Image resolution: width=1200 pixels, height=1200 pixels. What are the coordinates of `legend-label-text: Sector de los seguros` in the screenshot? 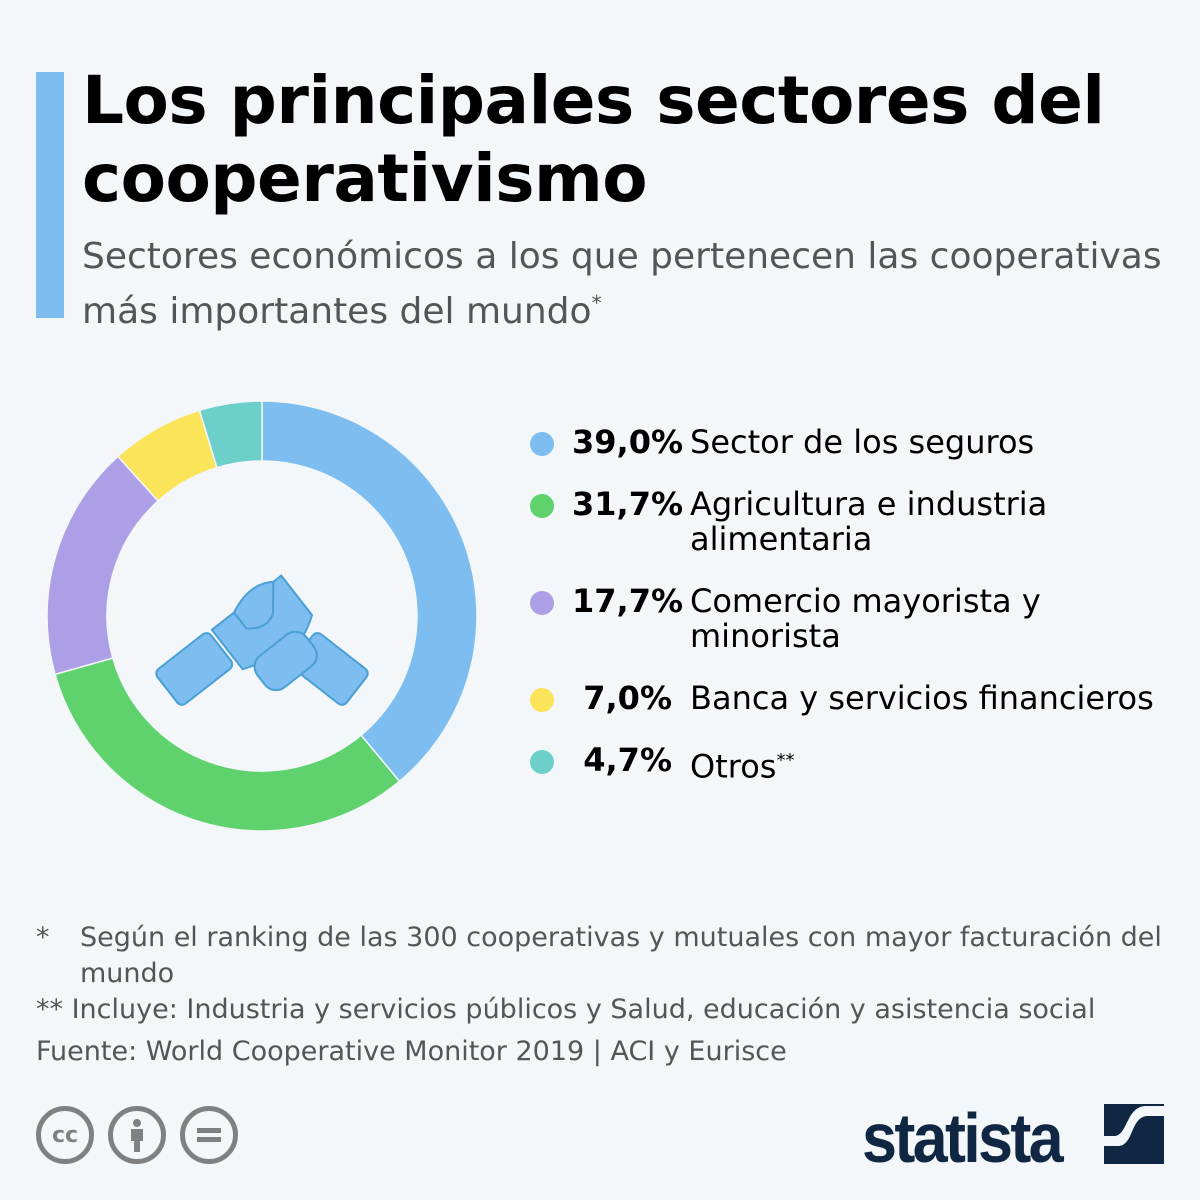 It's located at (862, 442).